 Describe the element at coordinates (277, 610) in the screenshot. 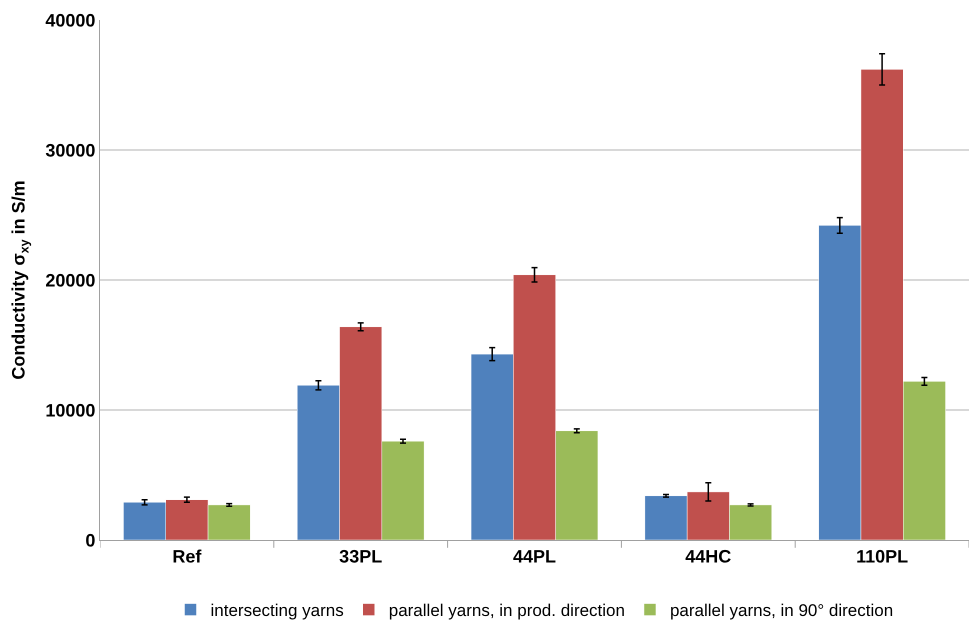

I see `legend-label: intersecting yarns` at that location.